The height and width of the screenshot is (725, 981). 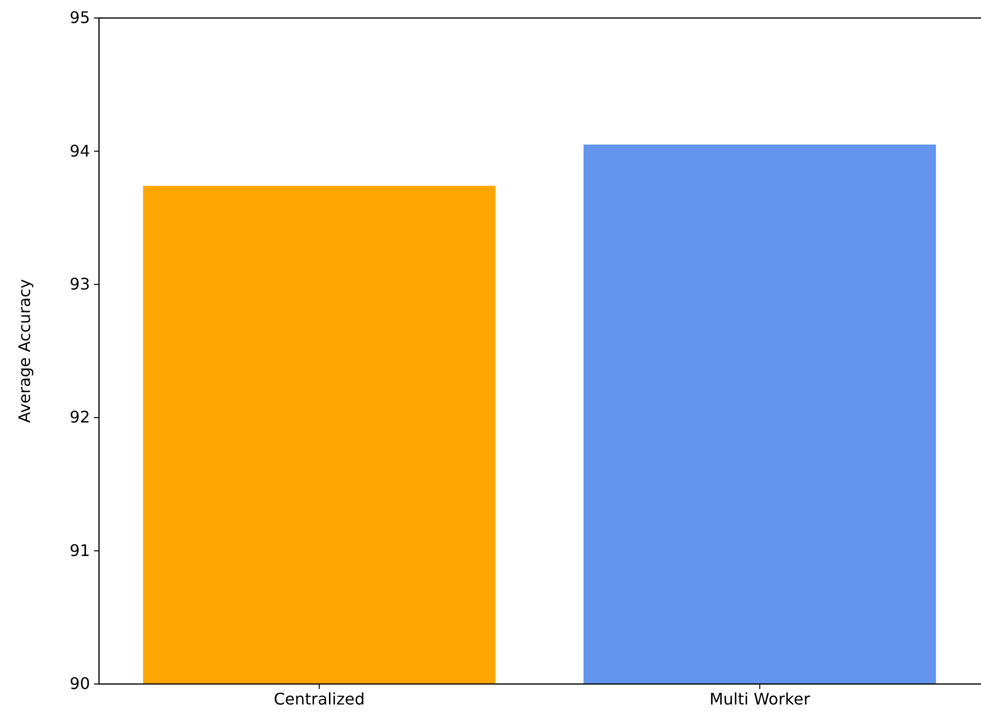 What do you see at coordinates (80, 417) in the screenshot?
I see `y-tick-label: 92` at bounding box center [80, 417].